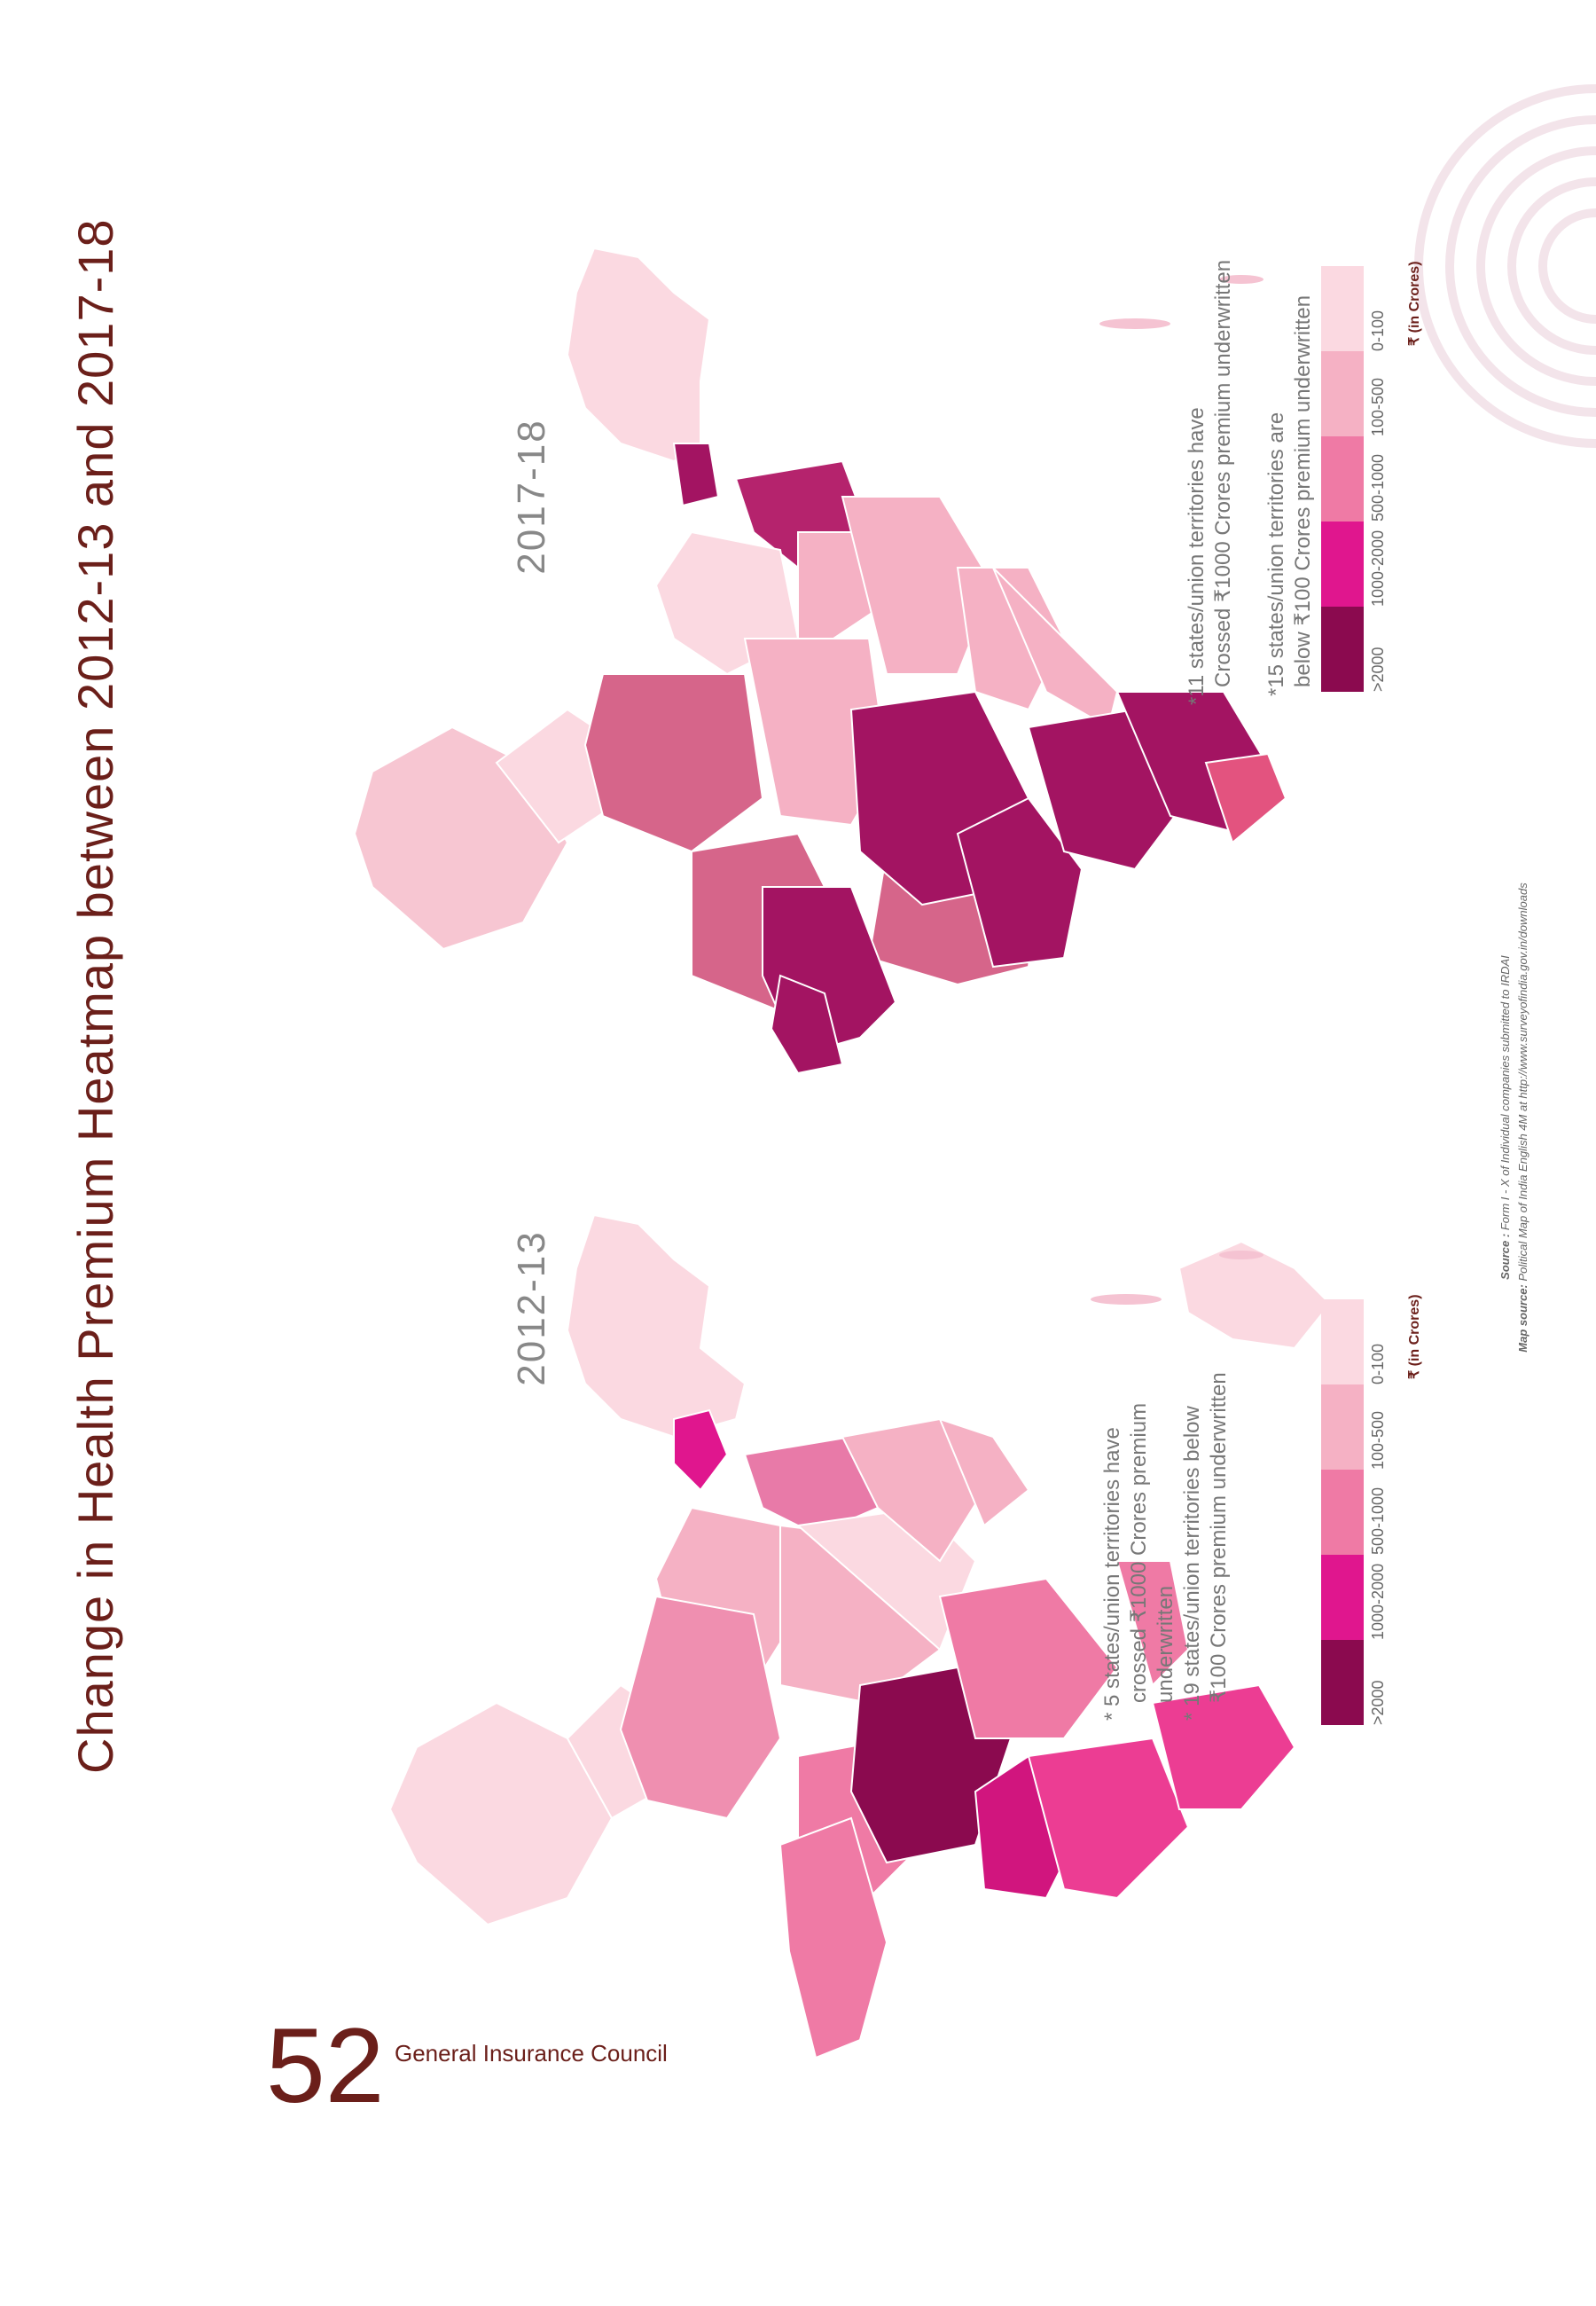 This screenshot has width=1596, height=2306. Describe the element at coordinates (1523, 1318) in the screenshot. I see `map-source-label: Map source:` at that location.